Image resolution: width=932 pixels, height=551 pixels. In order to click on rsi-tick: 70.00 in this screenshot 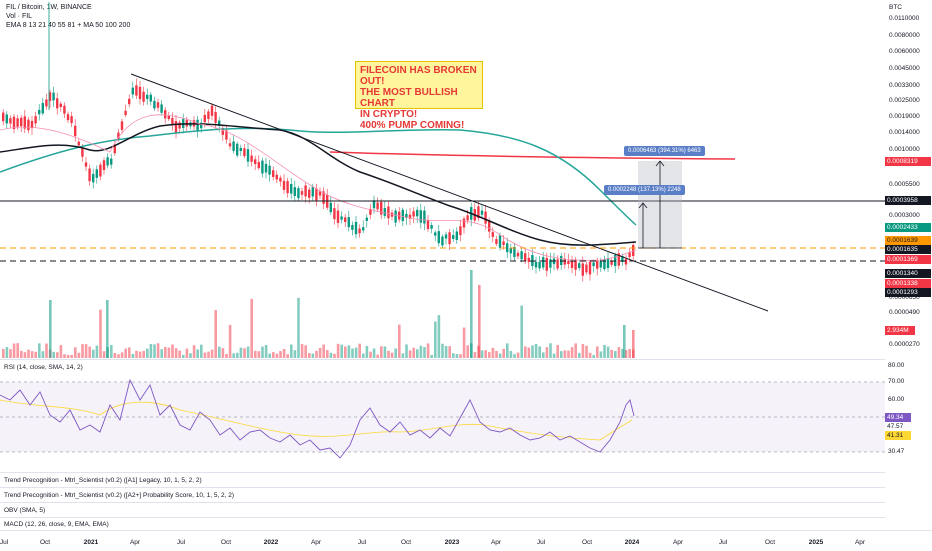, I will do `click(896, 381)`.